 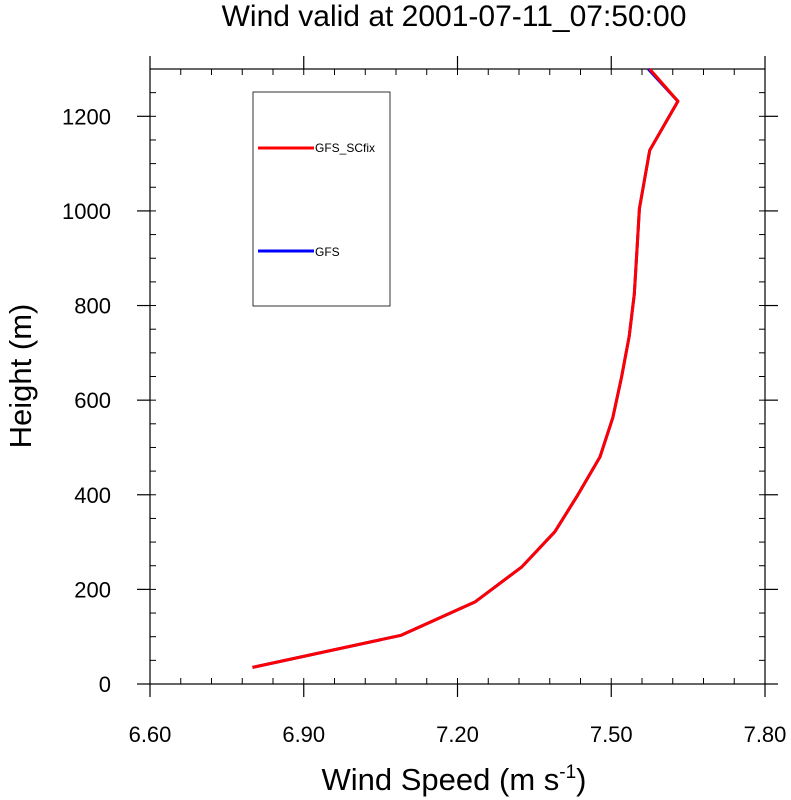 I want to click on y-tick-label: 1000, so click(x=86, y=211).